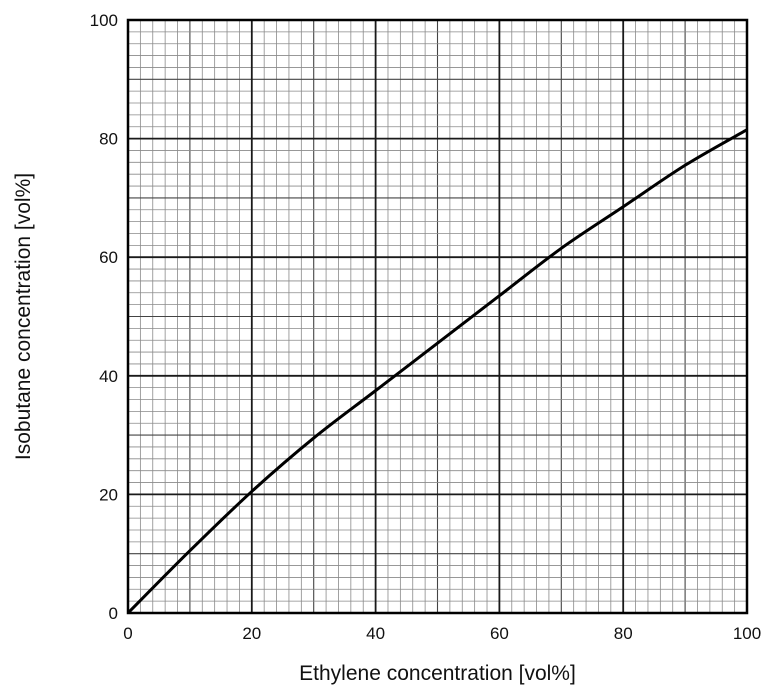 The image size is (766, 699). I want to click on x-tick-label: 100, so click(747, 633).